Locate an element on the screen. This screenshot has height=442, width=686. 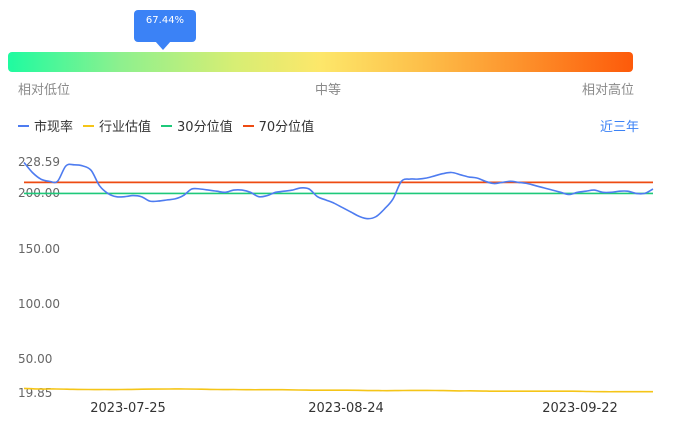
valuation-gradient-bar is located at coordinates (320, 62).